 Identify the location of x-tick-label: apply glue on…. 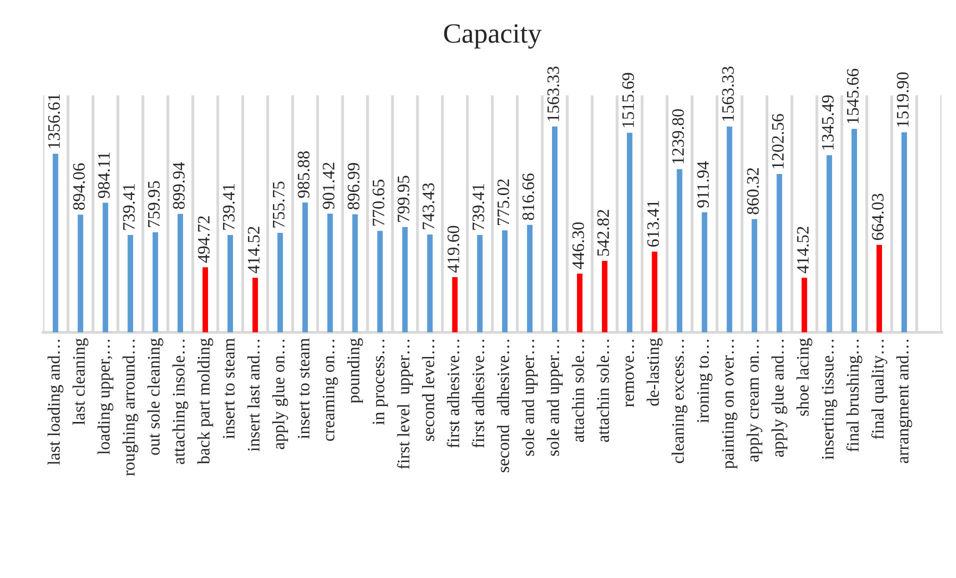
(280, 395).